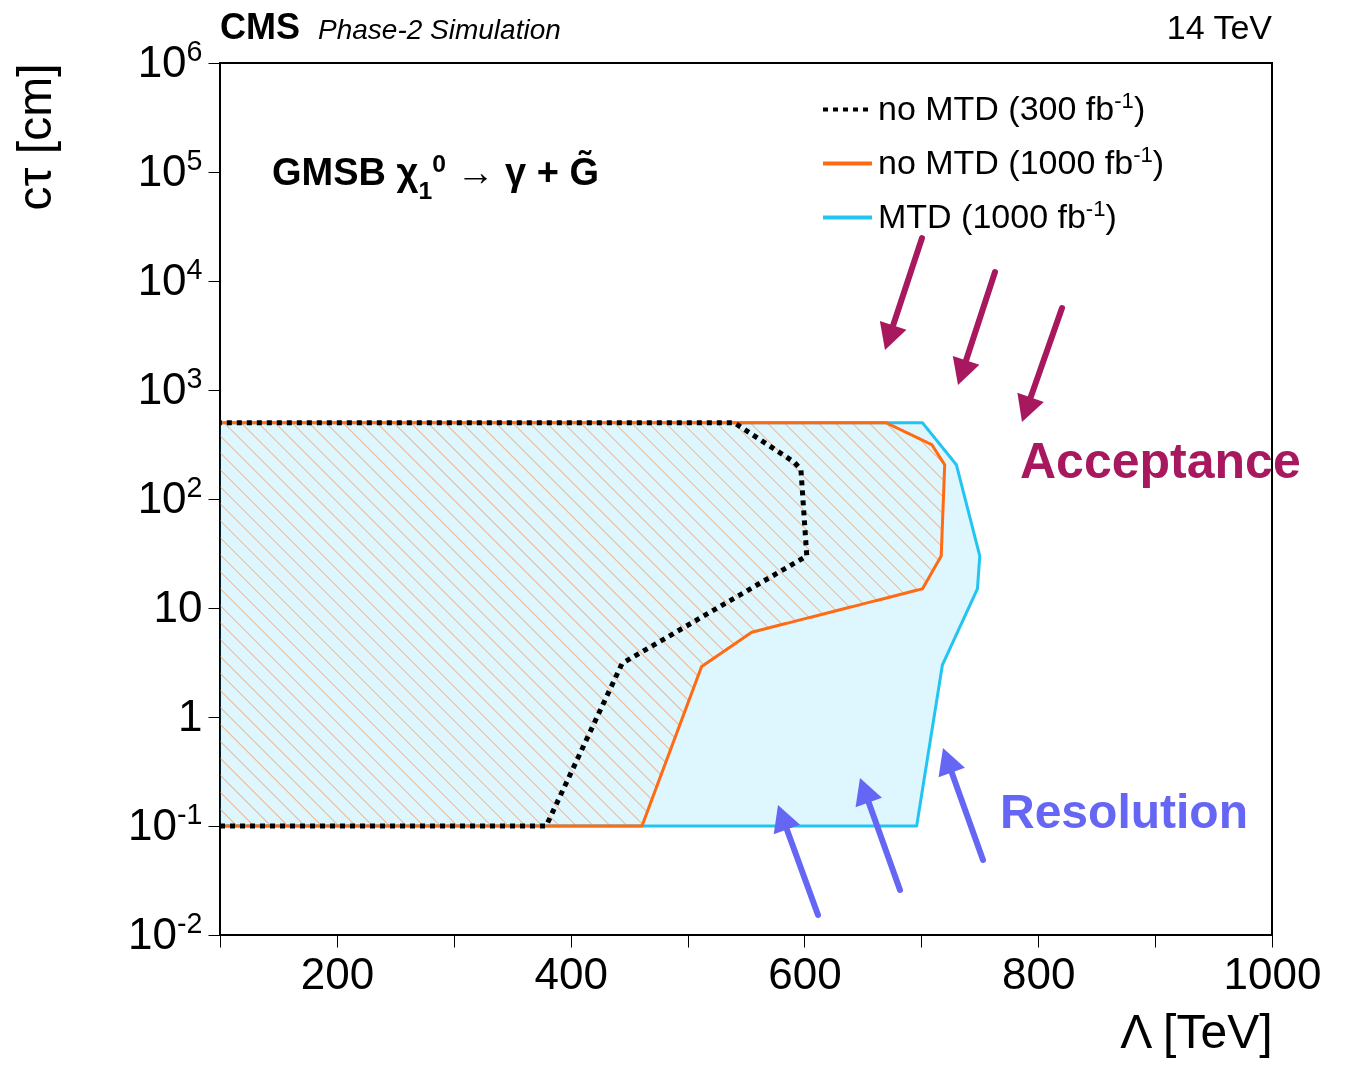 The image size is (1370, 1066). I want to click on x-tick-label: 800, so click(1039, 973).